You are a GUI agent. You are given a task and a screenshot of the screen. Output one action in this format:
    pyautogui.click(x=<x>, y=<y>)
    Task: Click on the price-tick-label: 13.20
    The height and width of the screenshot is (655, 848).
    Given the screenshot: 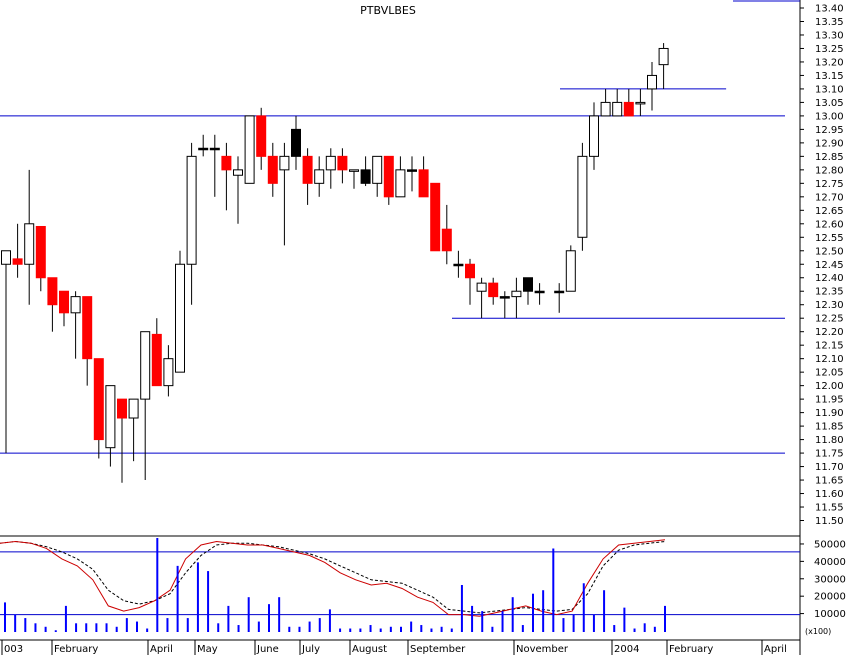 What is the action you would take?
    pyautogui.click(x=829, y=62)
    